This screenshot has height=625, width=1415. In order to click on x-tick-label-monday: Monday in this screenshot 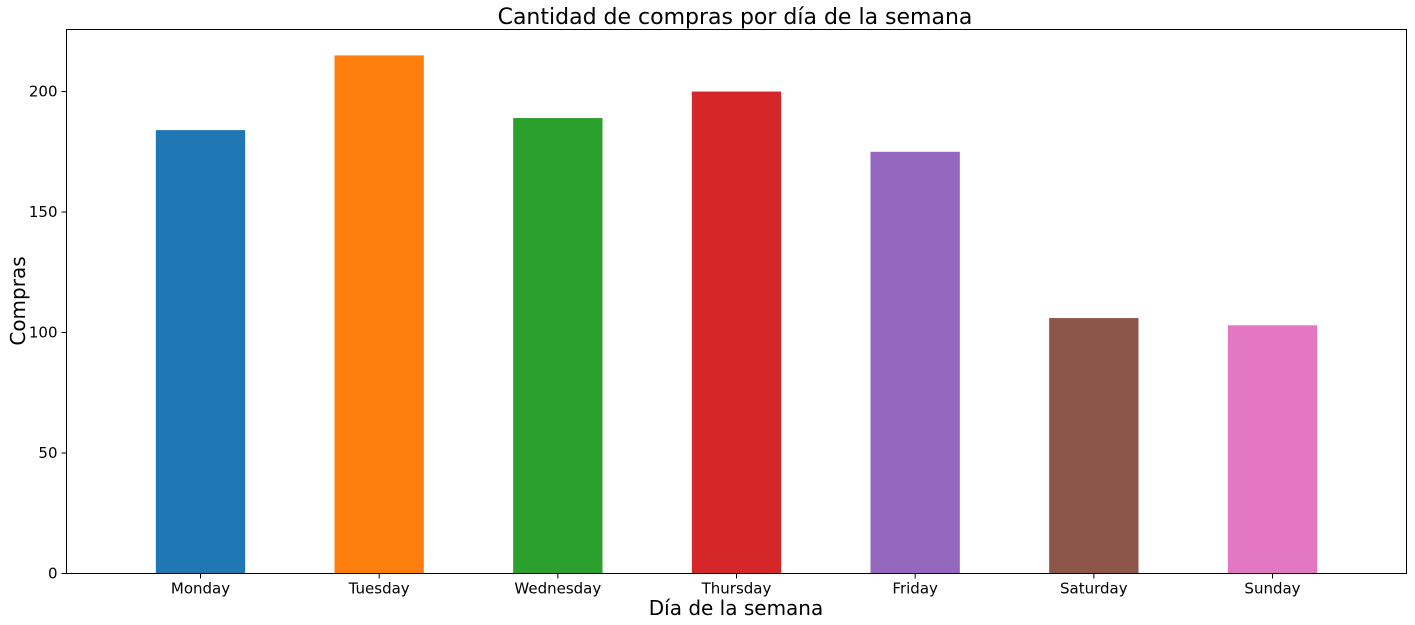, I will do `click(200, 589)`.